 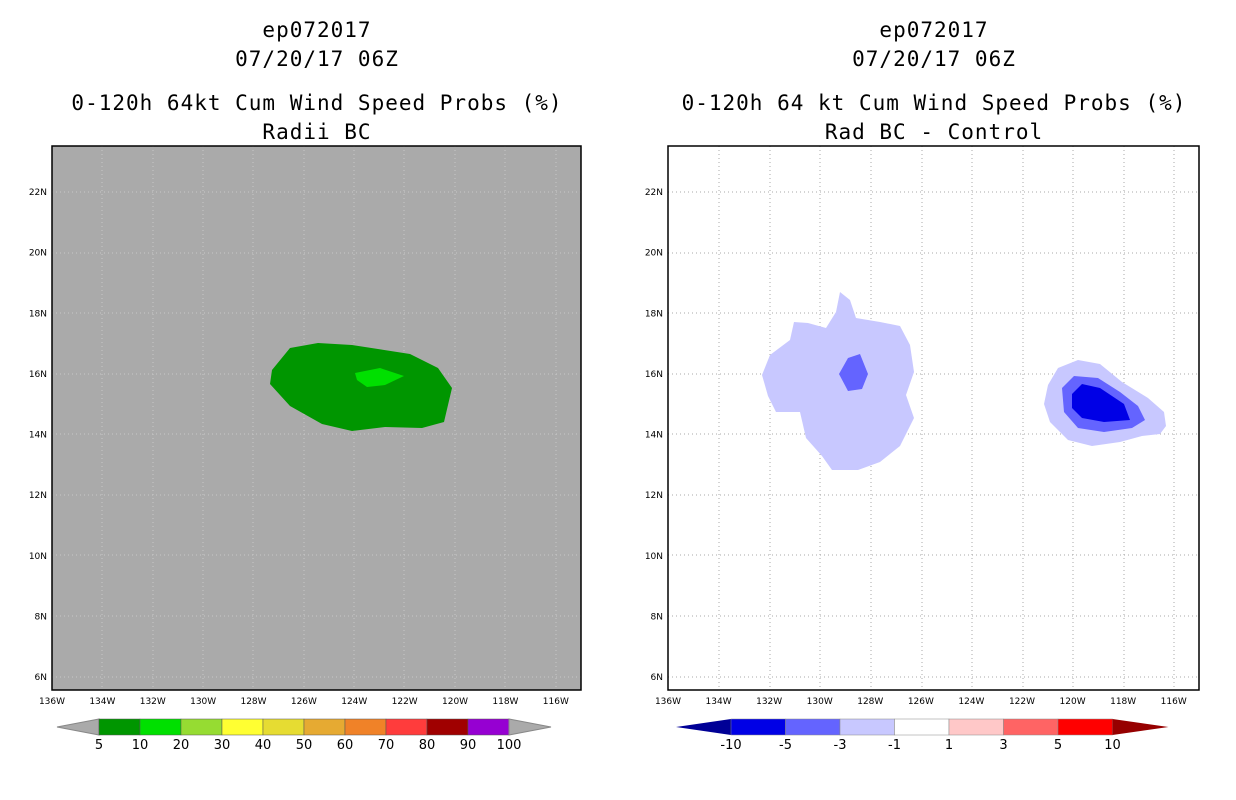 I want to click on left-legend-label: 20, so click(x=181, y=745).